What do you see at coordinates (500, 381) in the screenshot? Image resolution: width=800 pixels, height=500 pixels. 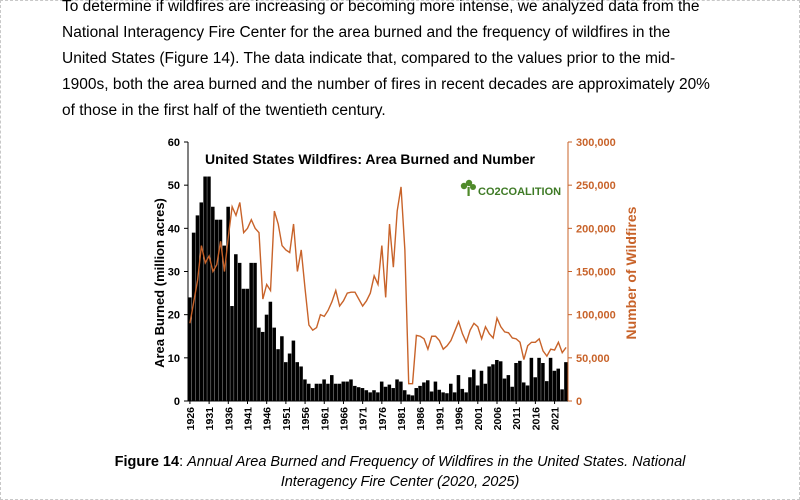 I see `bar-2007` at bounding box center [500, 381].